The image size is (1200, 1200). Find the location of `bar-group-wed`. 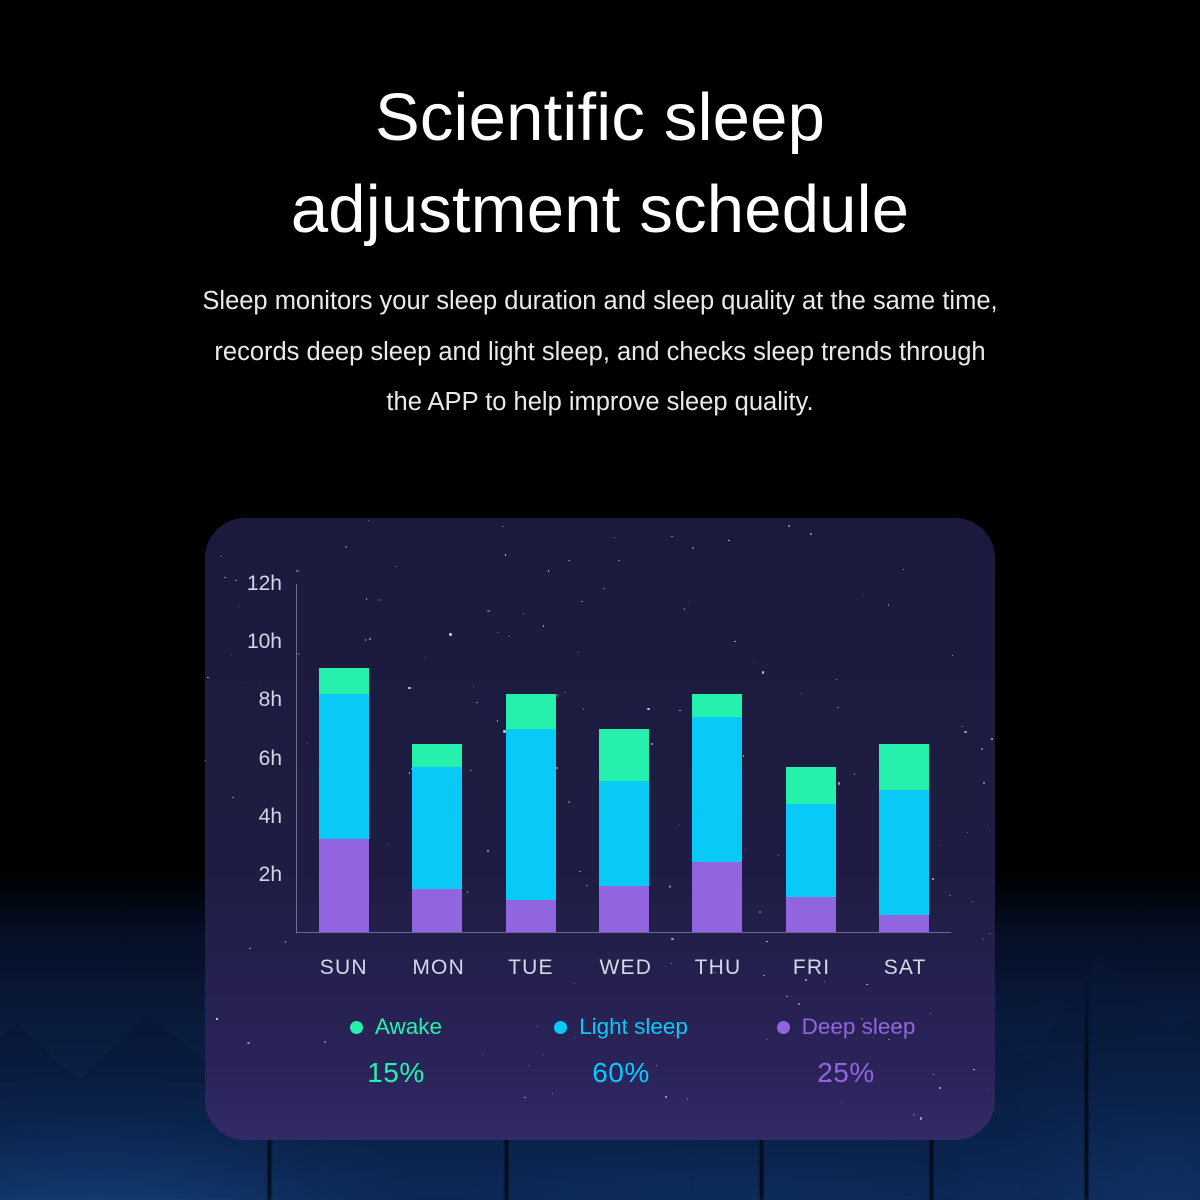

bar-group-wed is located at coordinates (623, 758).